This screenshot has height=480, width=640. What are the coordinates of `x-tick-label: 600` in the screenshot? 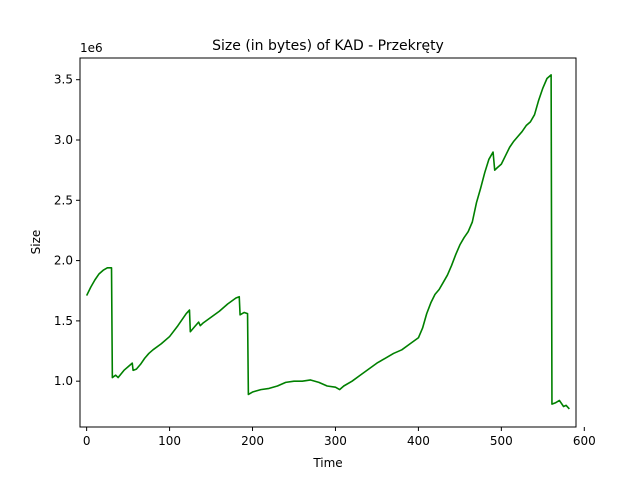 It's located at (584, 441).